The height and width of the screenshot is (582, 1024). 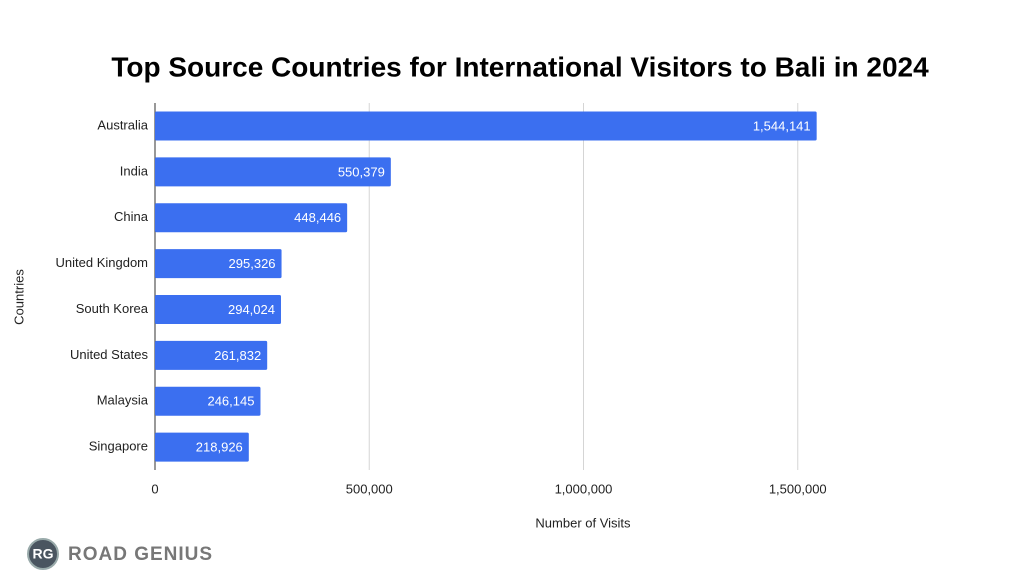 I want to click on value-label: 246,145, so click(x=230, y=401).